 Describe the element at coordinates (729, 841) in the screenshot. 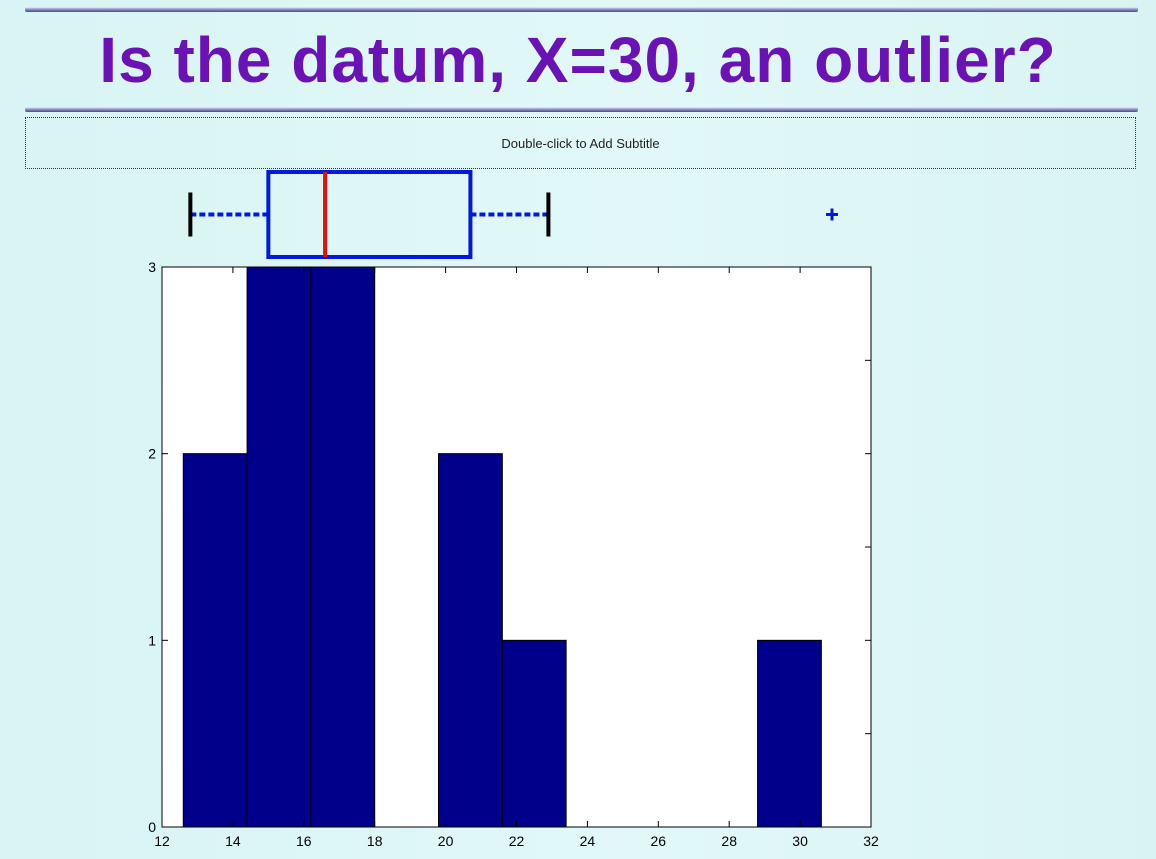

I see `x-tick-label: 28` at that location.